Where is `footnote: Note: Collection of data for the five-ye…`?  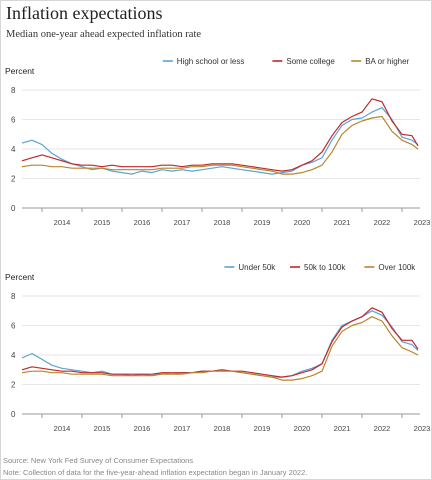
footnote: Note: Collection of data for the five-ye… is located at coordinates (155, 472).